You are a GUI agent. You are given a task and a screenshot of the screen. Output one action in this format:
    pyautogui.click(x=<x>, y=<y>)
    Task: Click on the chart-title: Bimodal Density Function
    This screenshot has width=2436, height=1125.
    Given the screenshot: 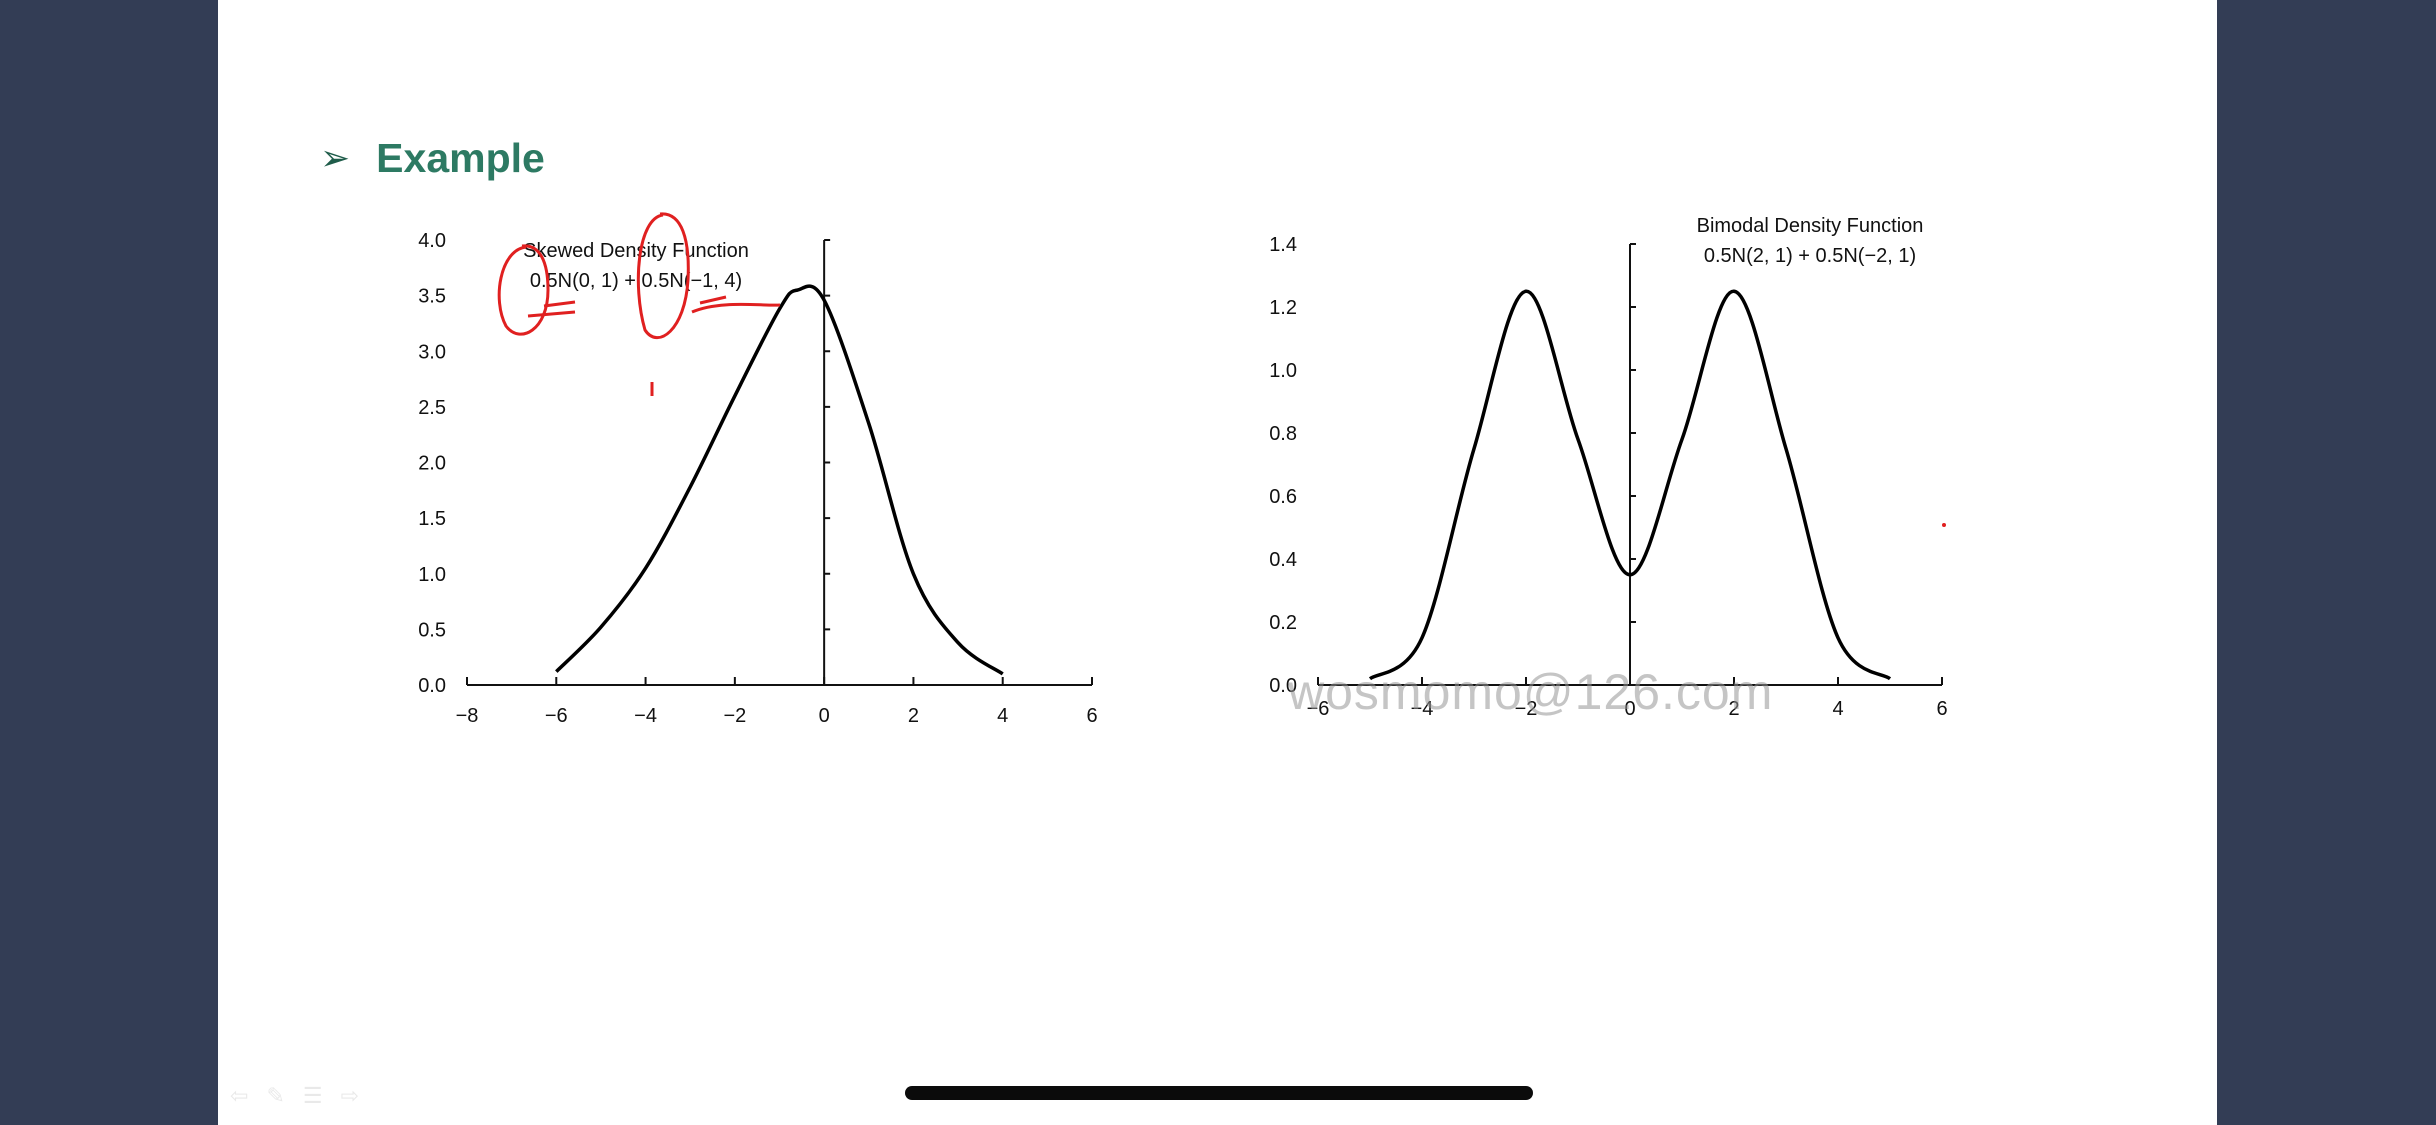 What is the action you would take?
    pyautogui.click(x=1810, y=226)
    